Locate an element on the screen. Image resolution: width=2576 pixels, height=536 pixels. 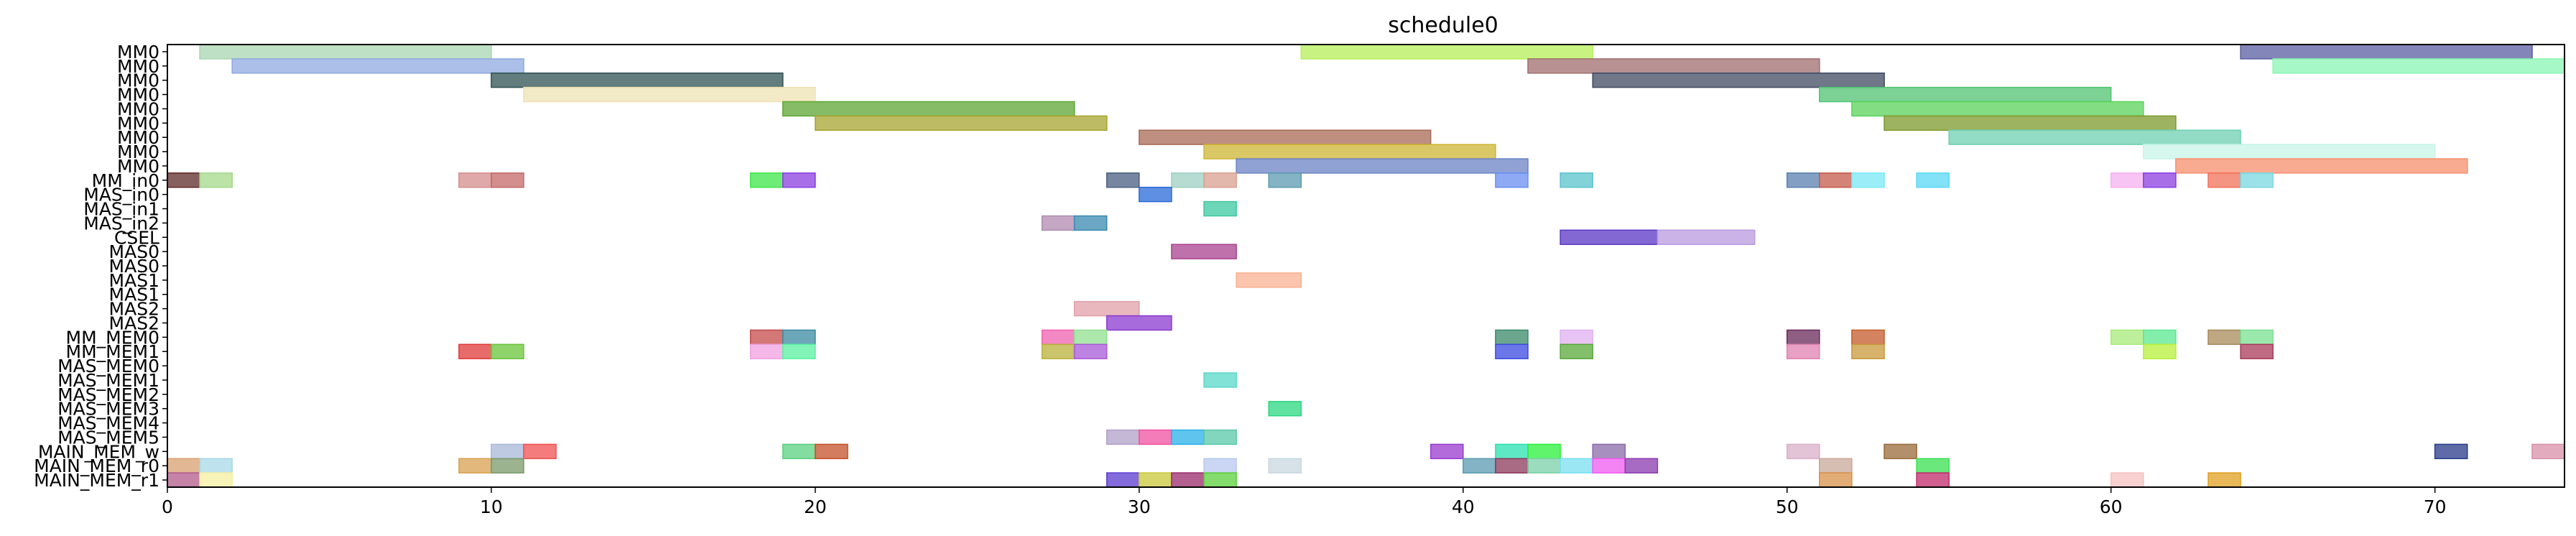
y-tick-label: MAS2 is located at coordinates (134, 309).